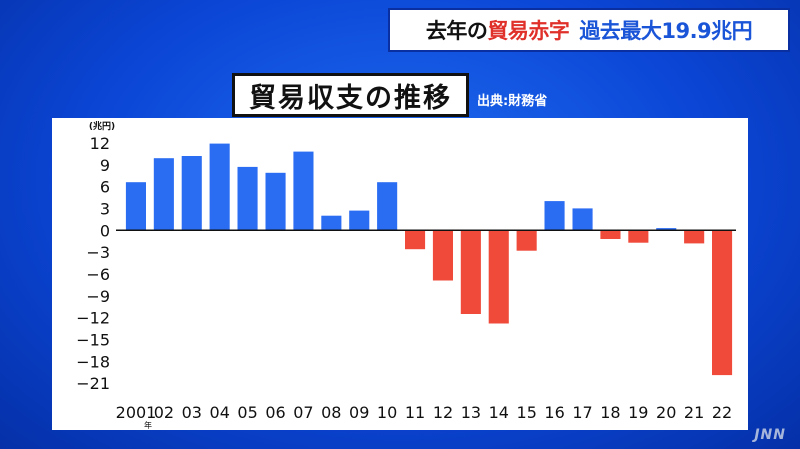  What do you see at coordinates (93, 339) in the screenshot?
I see `y-tick-label: −15` at bounding box center [93, 339].